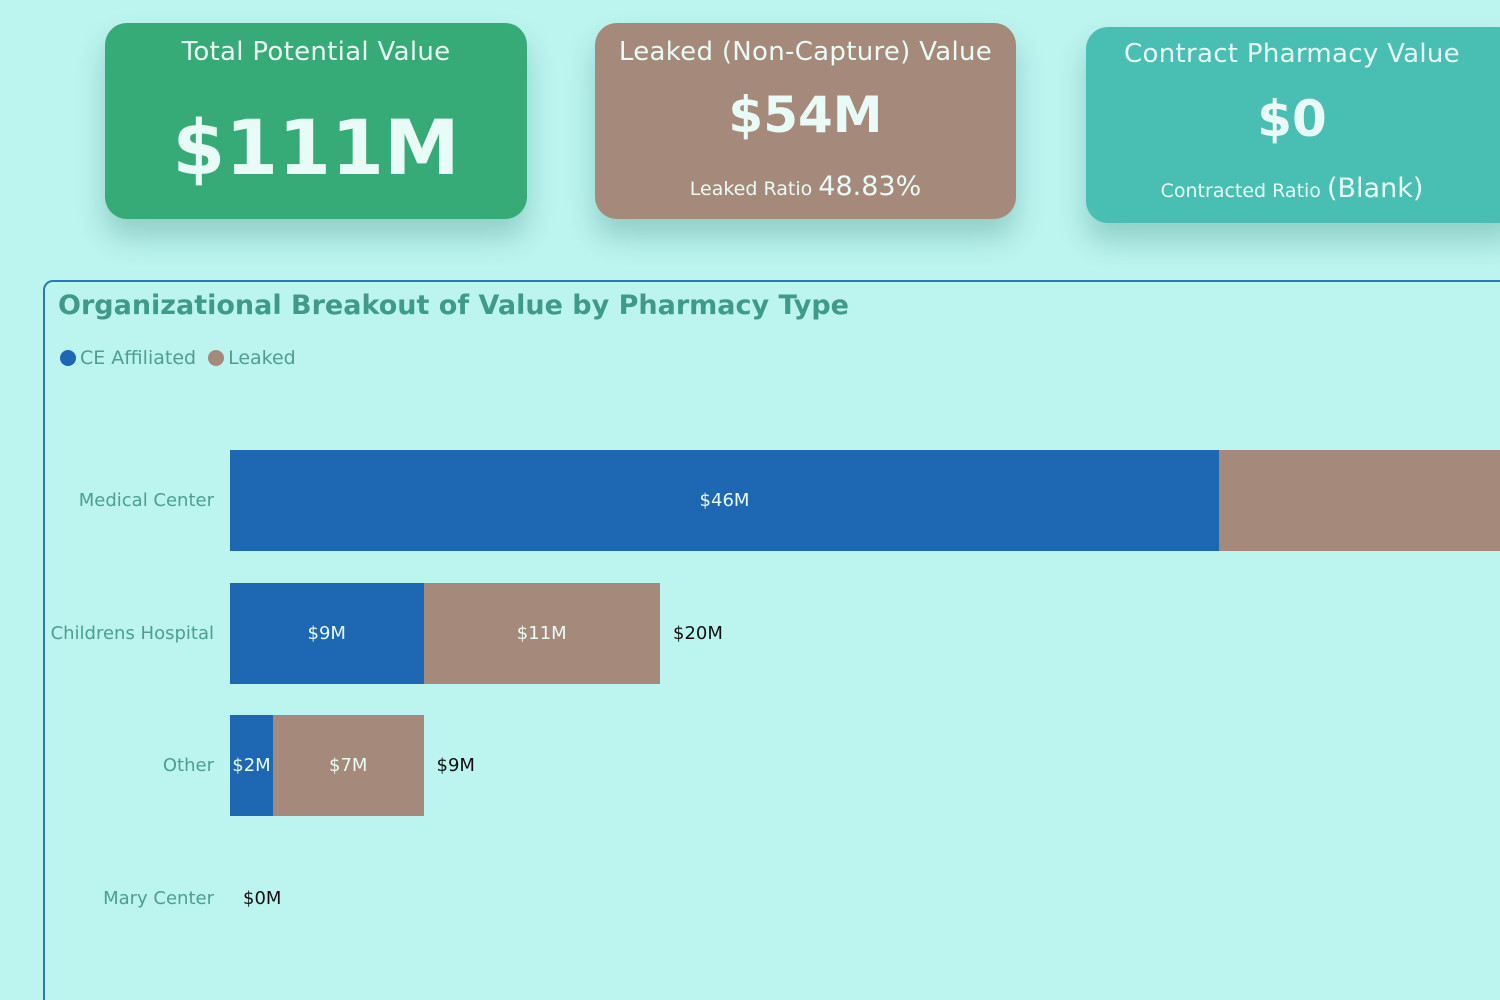  Describe the element at coordinates (870, 186) in the screenshot. I see `ratio-value: 48.83%` at that location.